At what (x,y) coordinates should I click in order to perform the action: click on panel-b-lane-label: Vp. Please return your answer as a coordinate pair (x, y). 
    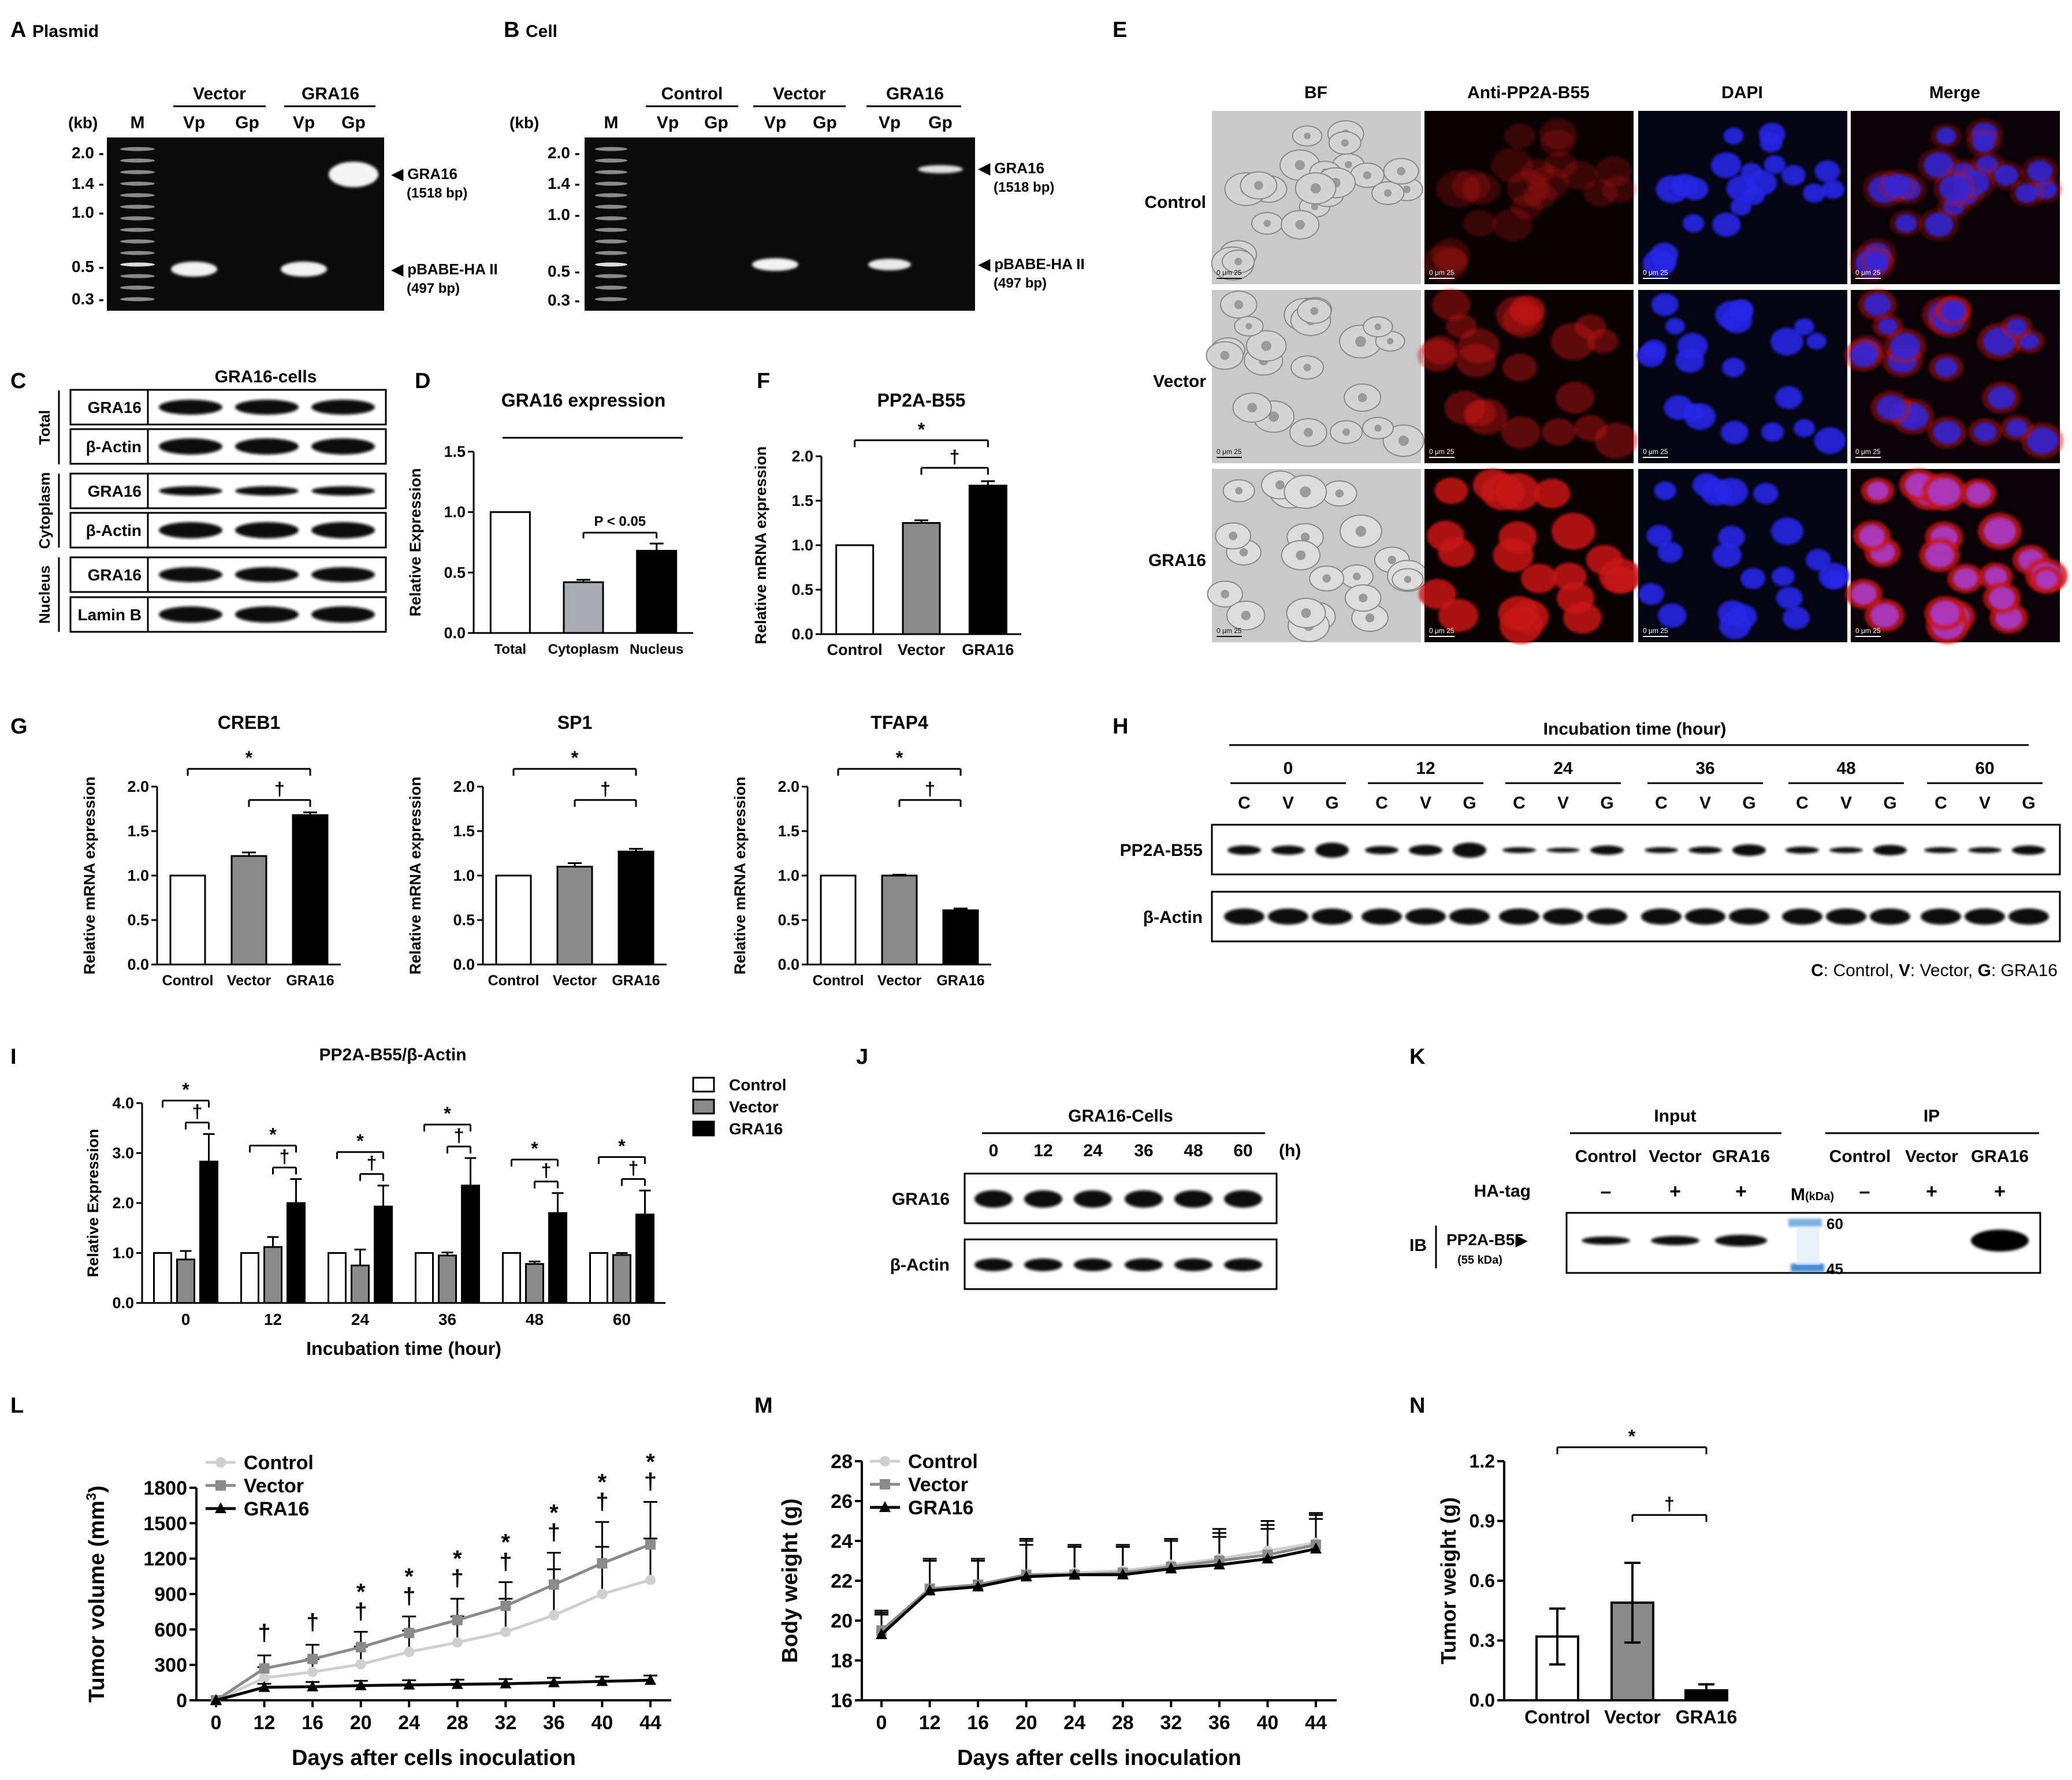
    Looking at the image, I should click on (890, 122).